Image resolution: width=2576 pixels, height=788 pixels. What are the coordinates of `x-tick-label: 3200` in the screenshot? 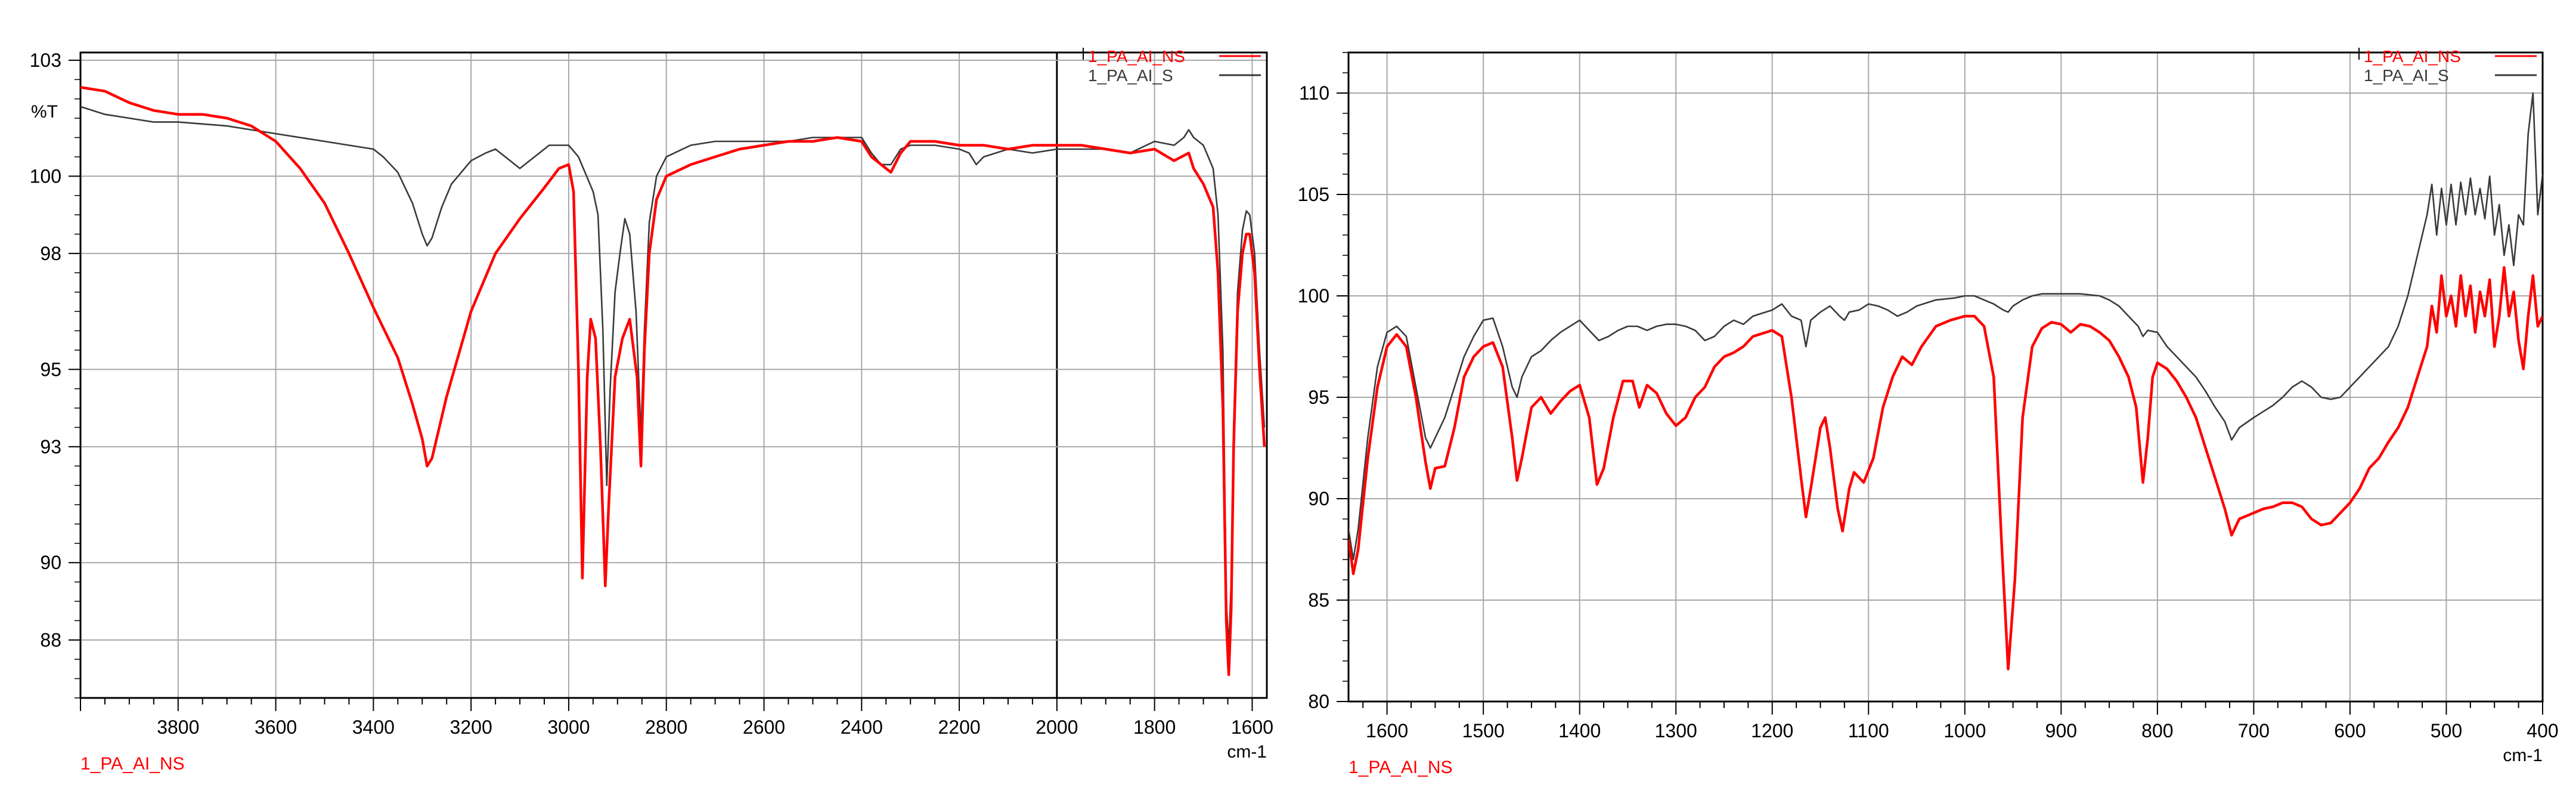 It's located at (471, 727).